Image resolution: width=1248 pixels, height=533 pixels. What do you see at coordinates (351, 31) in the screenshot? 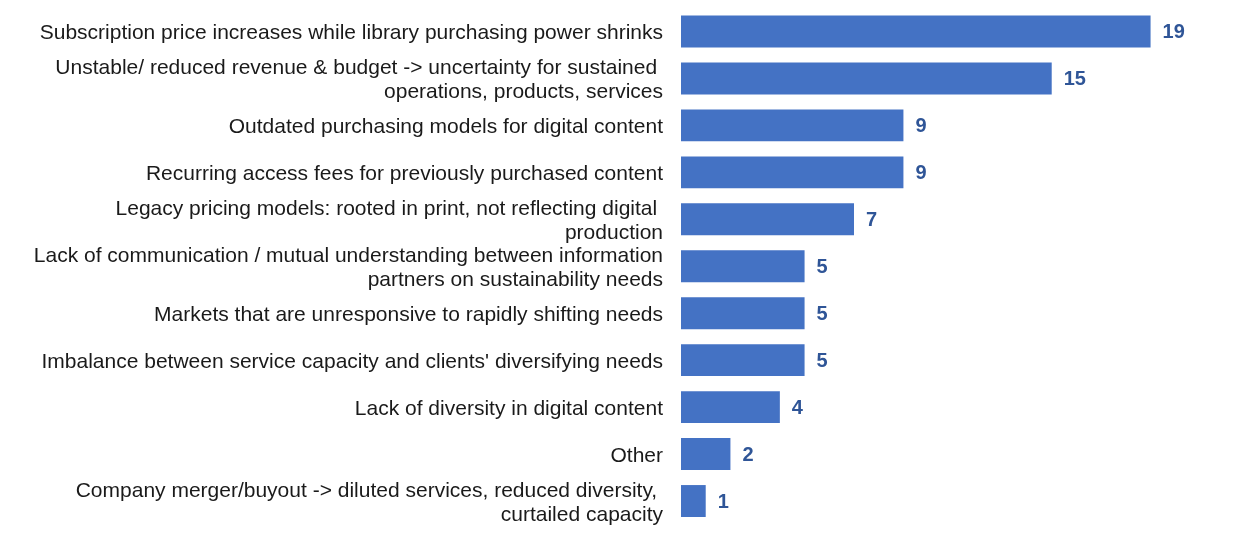
I see `y-tick-label: Subscription price increases while library purchasing power shrinks` at bounding box center [351, 31].